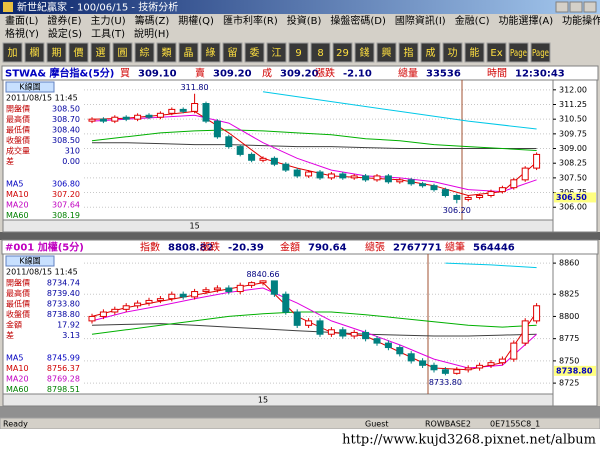 This screenshot has height=450, width=600. I want to click on status-text: Ready, so click(15, 424).